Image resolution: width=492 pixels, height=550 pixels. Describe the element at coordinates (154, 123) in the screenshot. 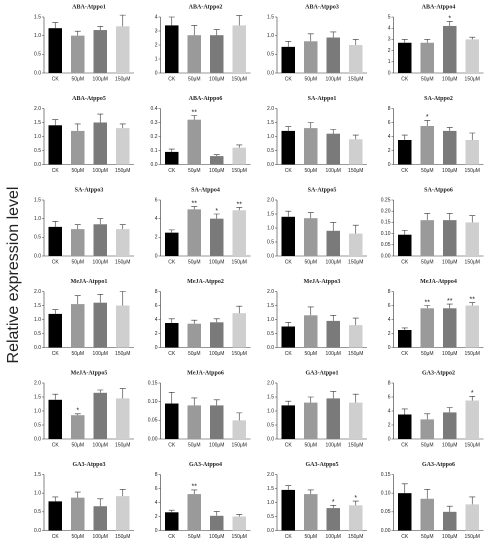

I see `y-tick-label: 0.3` at that location.